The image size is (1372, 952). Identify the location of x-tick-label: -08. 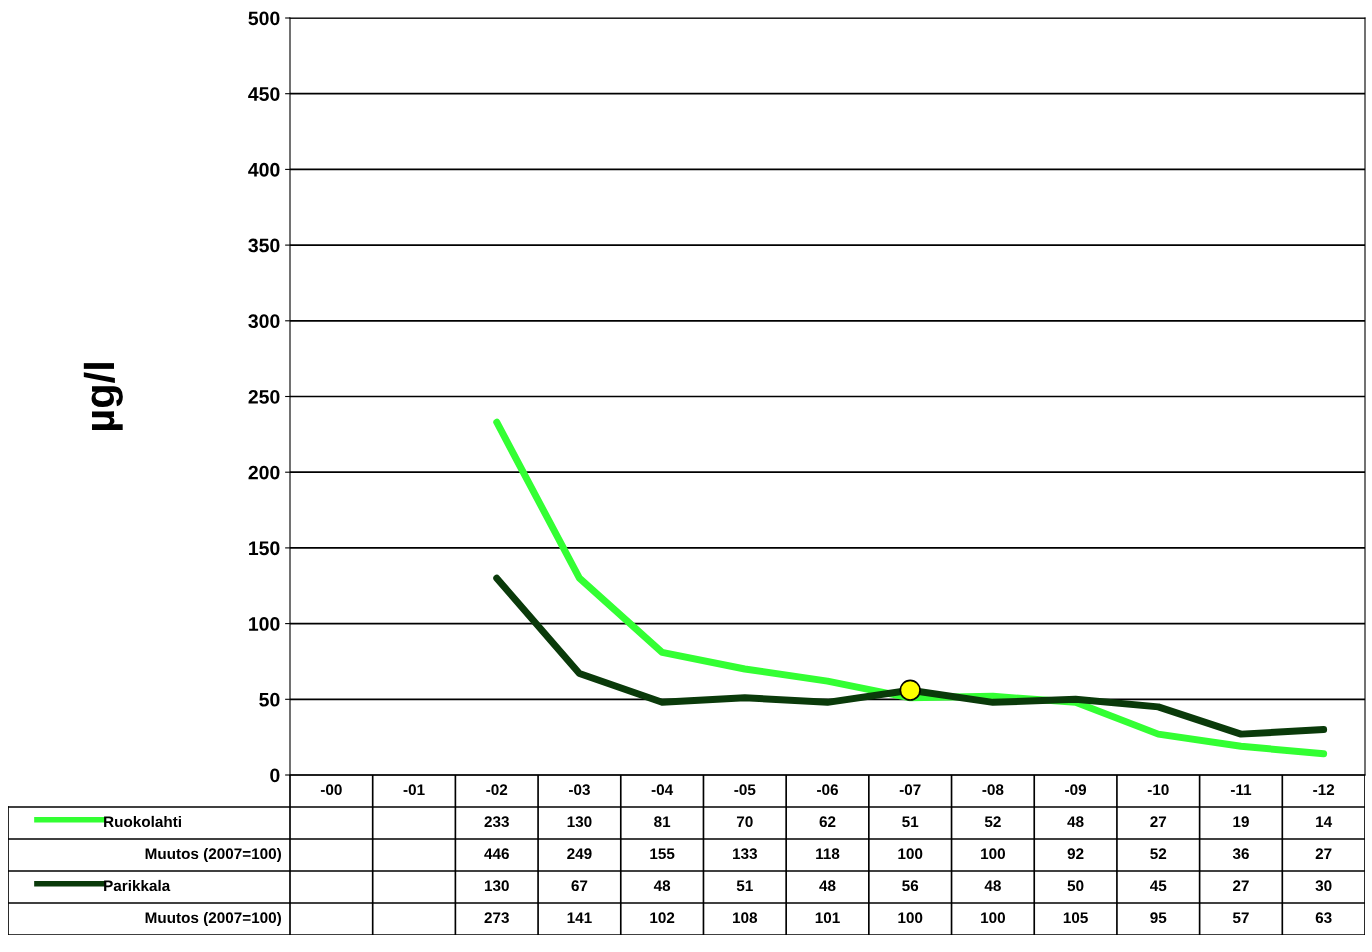
(993, 790).